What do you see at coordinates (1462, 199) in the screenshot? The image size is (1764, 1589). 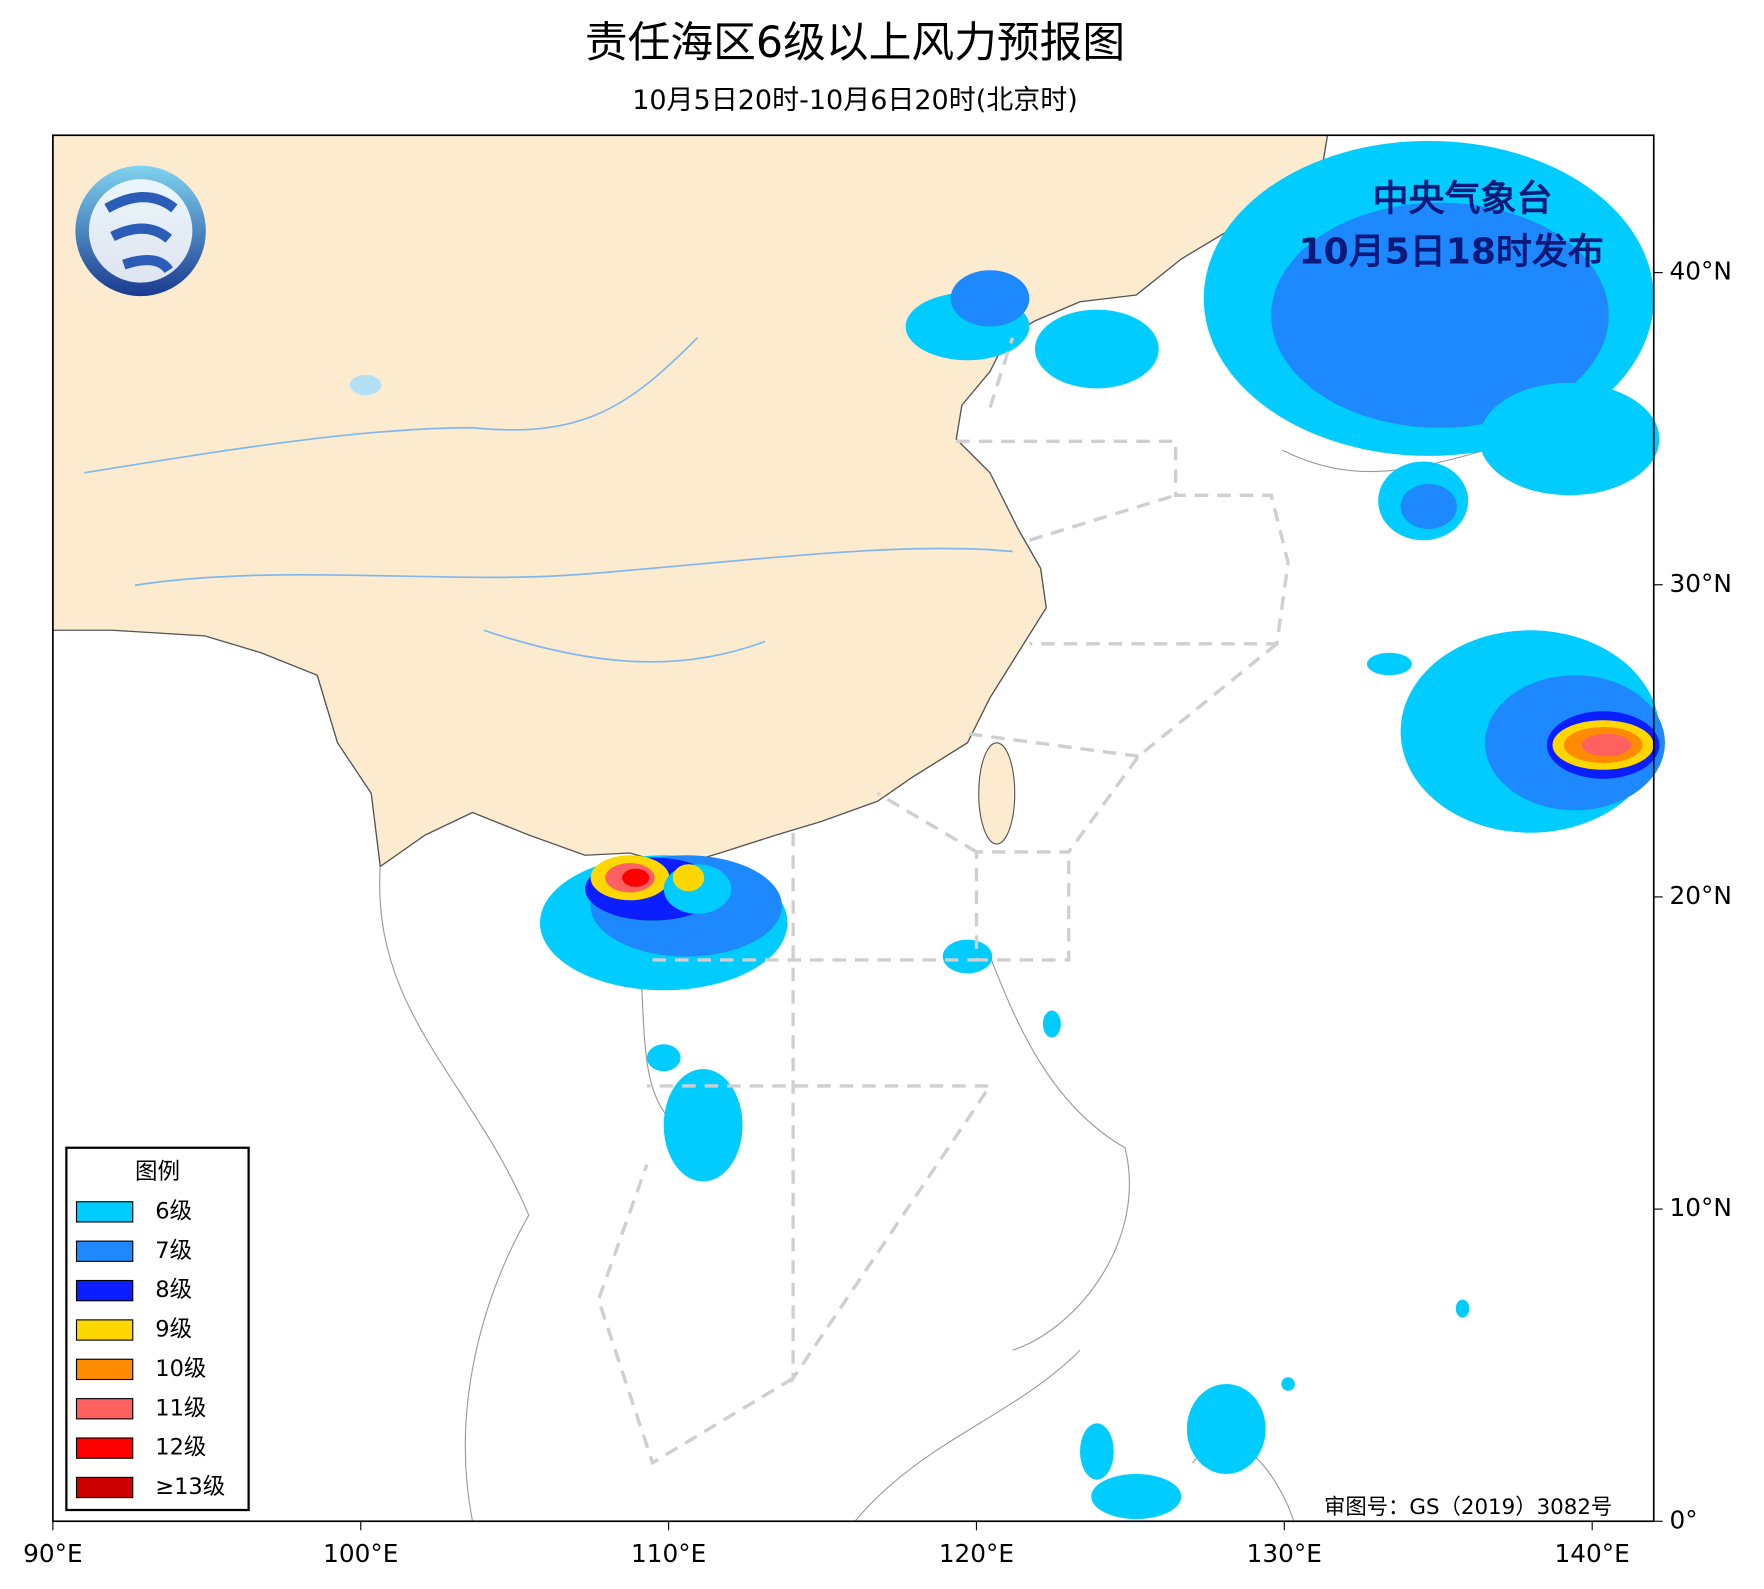 I see `issuer-name: 中央气象台` at bounding box center [1462, 199].